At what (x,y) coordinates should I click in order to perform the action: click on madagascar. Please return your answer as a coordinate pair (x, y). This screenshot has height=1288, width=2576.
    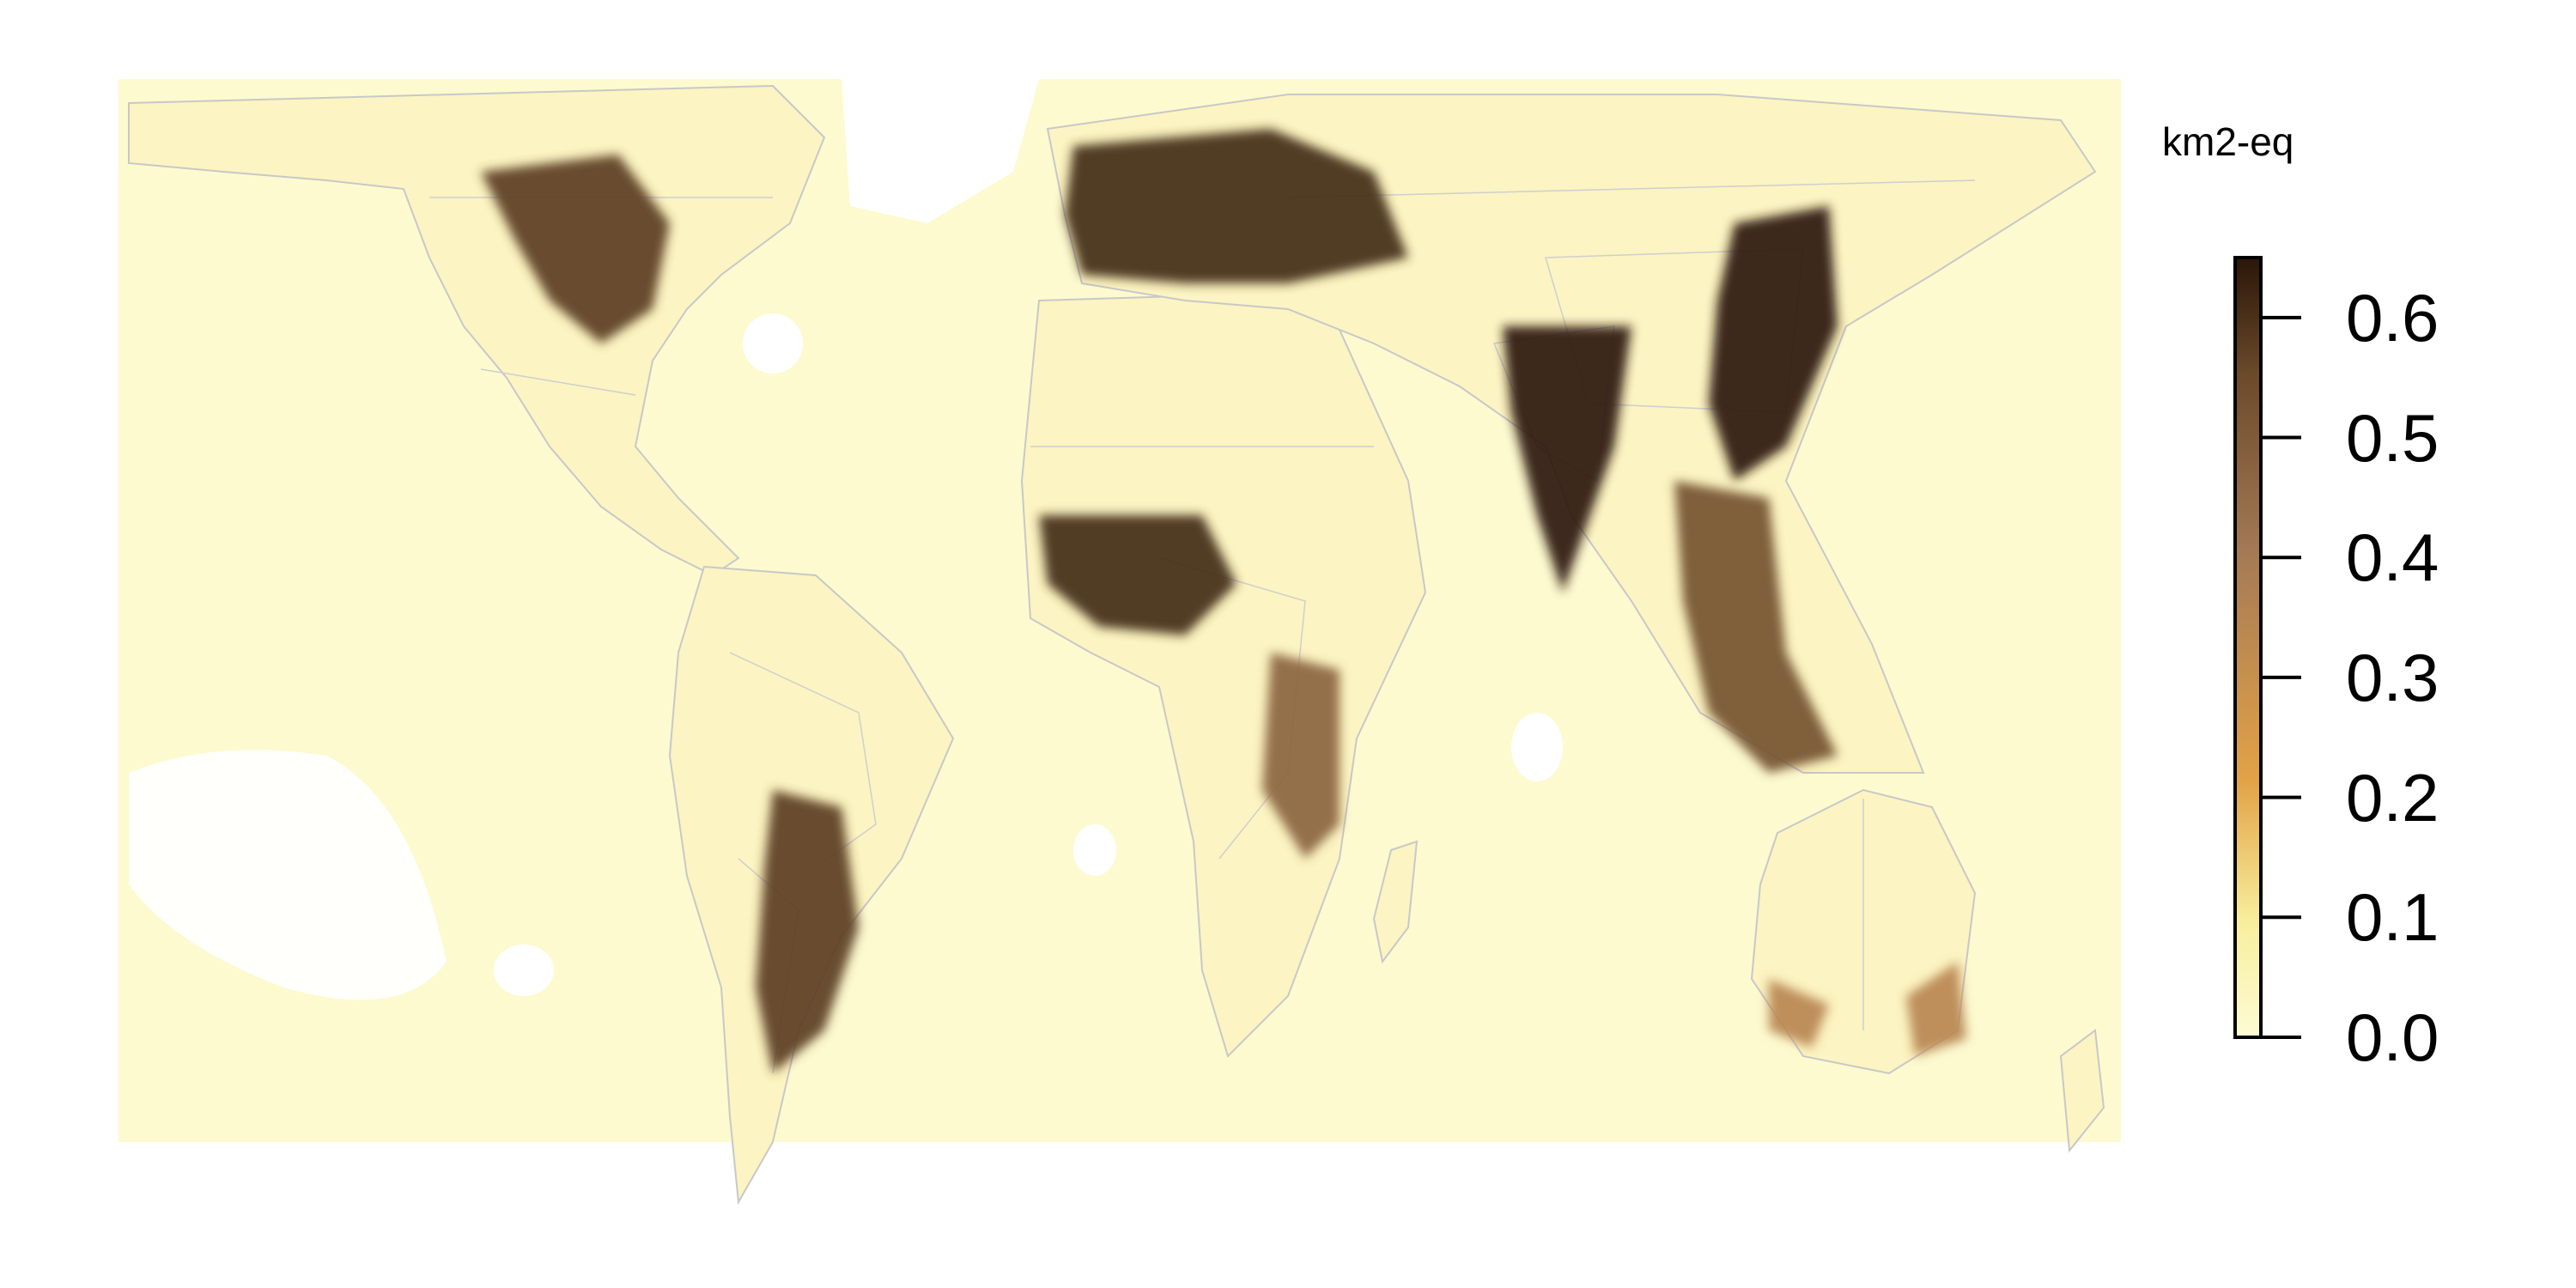
    Looking at the image, I should click on (1396, 902).